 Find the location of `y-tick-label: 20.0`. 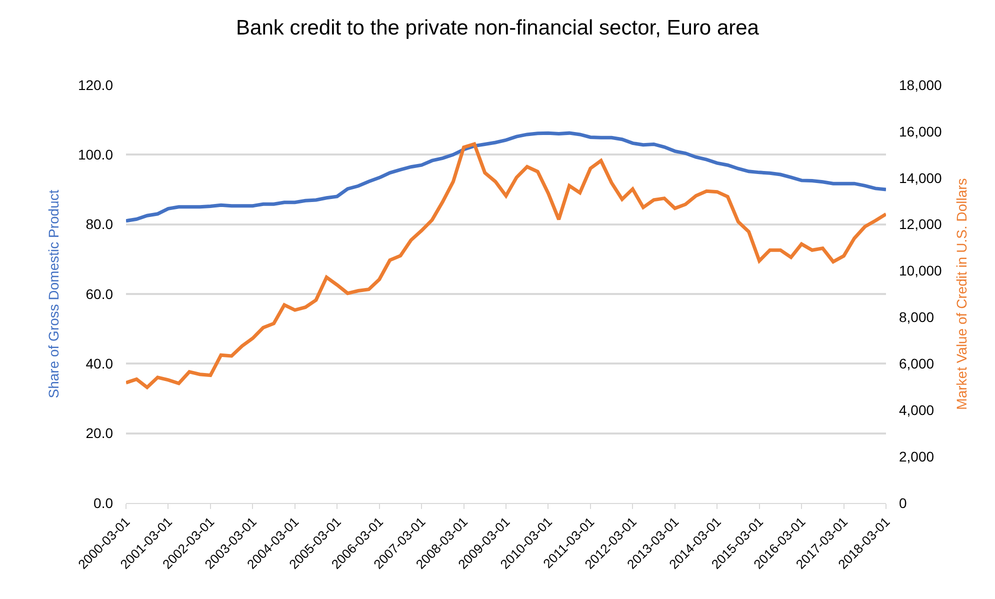

y-tick-label: 20.0 is located at coordinates (100, 433).